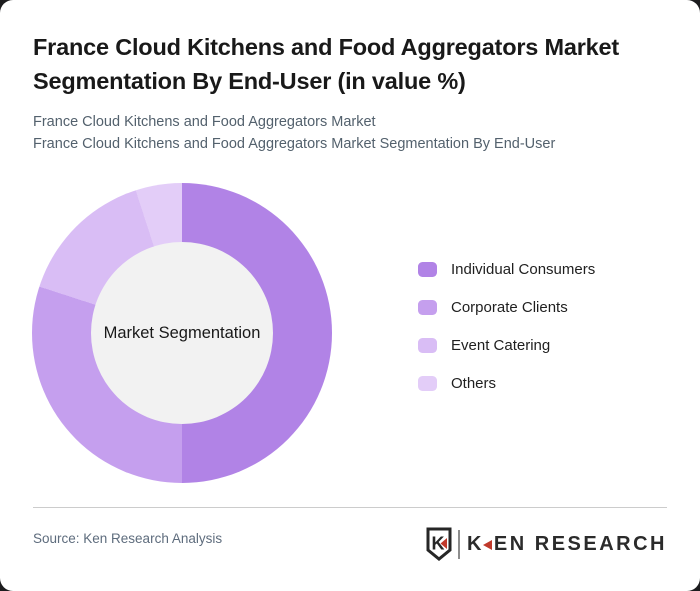  I want to click on wordmark-rest: EN RESEARCH, so click(580, 543).